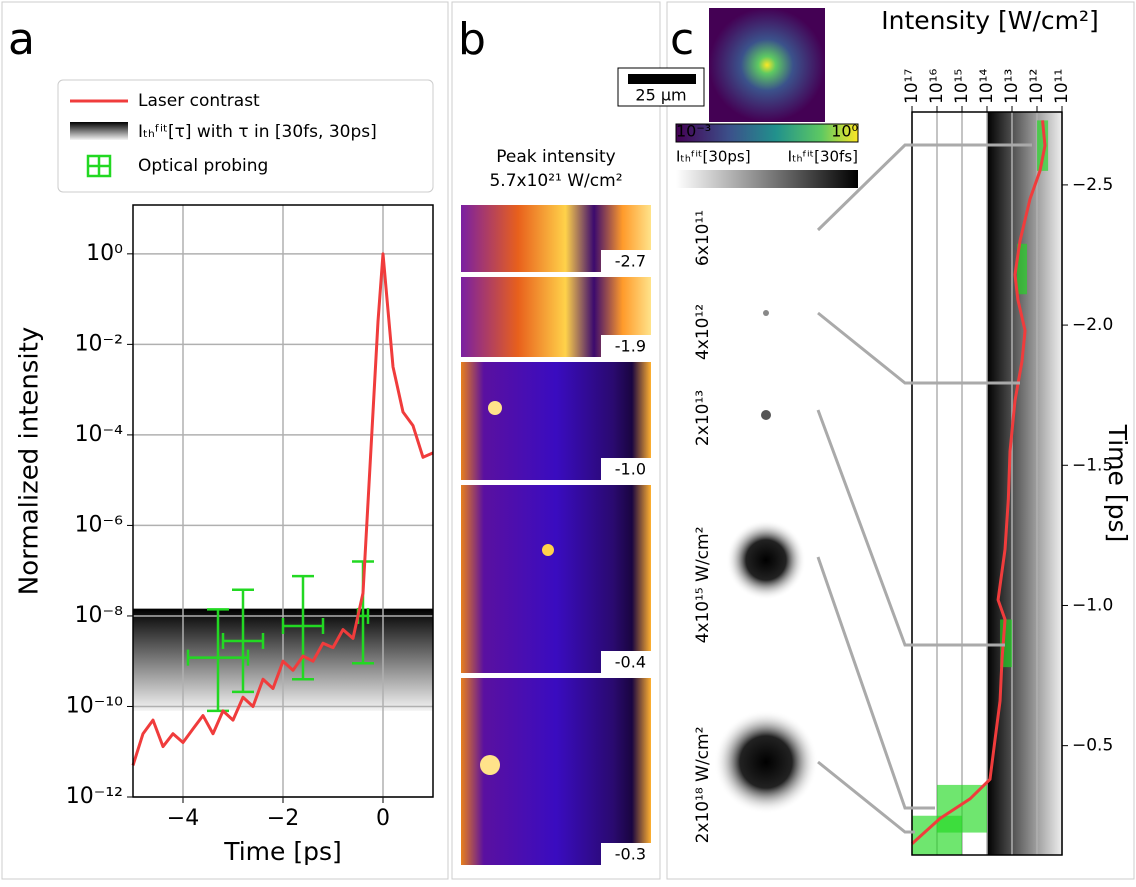  What do you see at coordinates (844, 131) in the screenshot?
I see `colorbar-label: 10⁰` at bounding box center [844, 131].